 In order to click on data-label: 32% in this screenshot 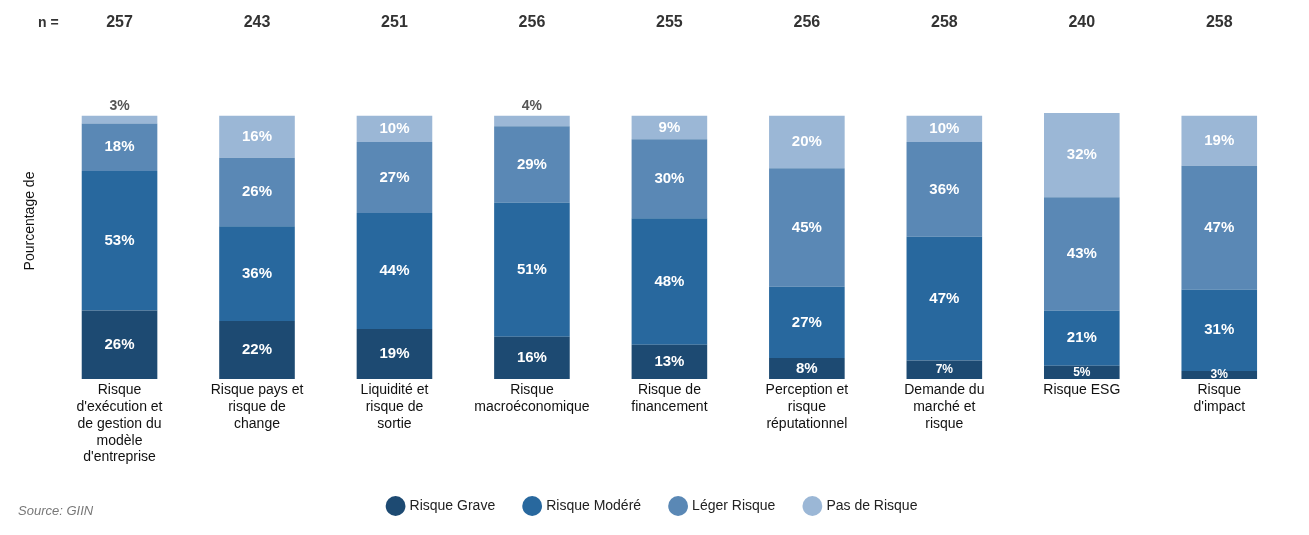, I will do `click(1081, 154)`.